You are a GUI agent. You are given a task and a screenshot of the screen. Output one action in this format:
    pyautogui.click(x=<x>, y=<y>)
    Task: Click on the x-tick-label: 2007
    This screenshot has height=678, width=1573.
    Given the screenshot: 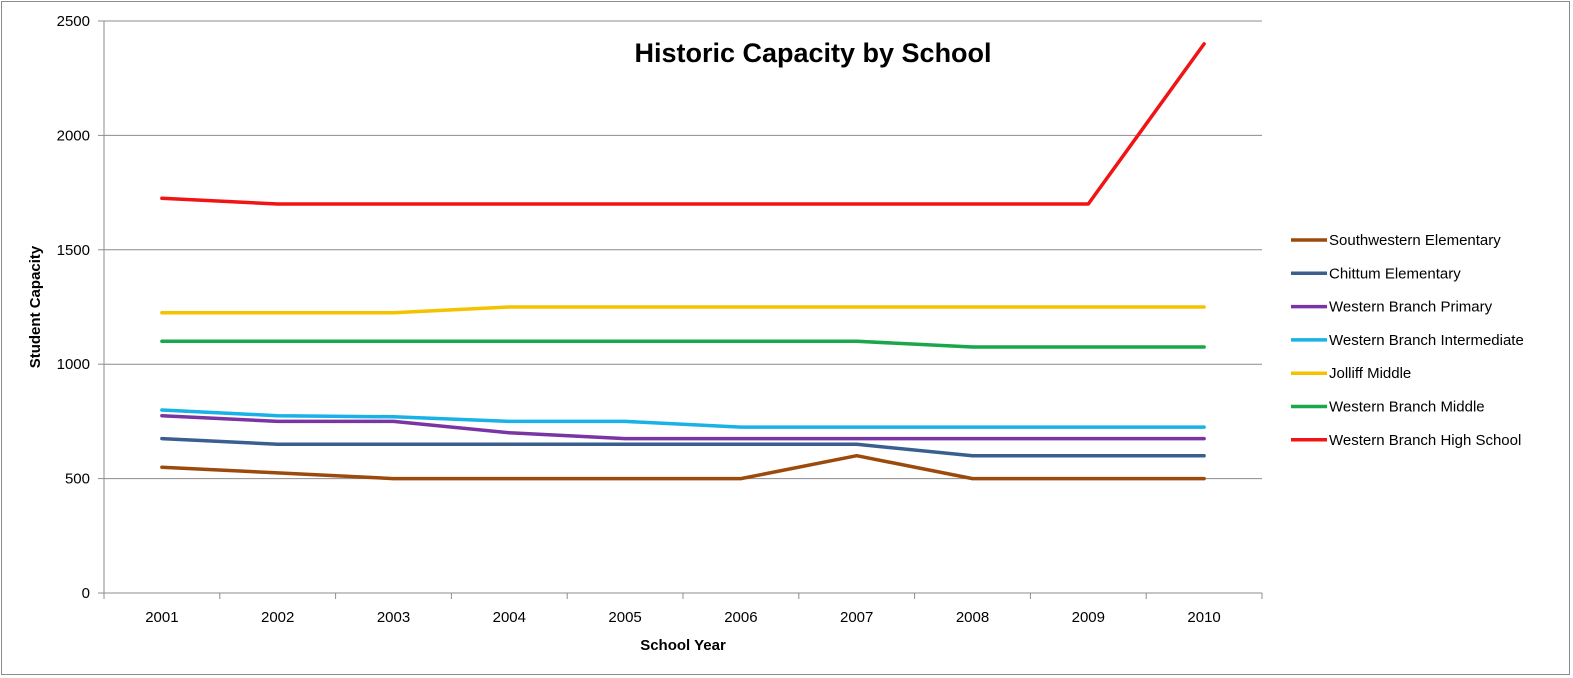 What is the action you would take?
    pyautogui.click(x=856, y=617)
    